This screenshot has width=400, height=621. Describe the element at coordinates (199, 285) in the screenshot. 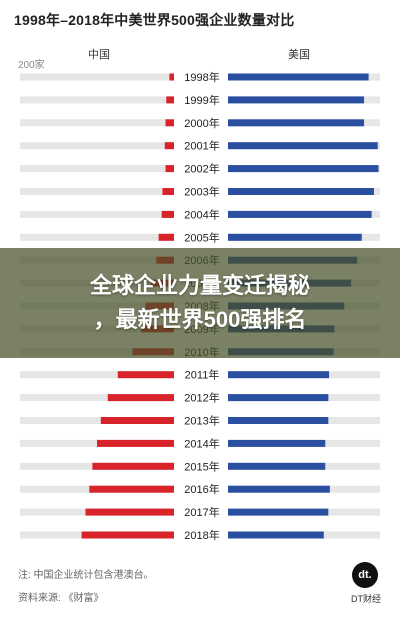

I see `overlay-line-1: 全球企业力量变迁揭秘` at that location.